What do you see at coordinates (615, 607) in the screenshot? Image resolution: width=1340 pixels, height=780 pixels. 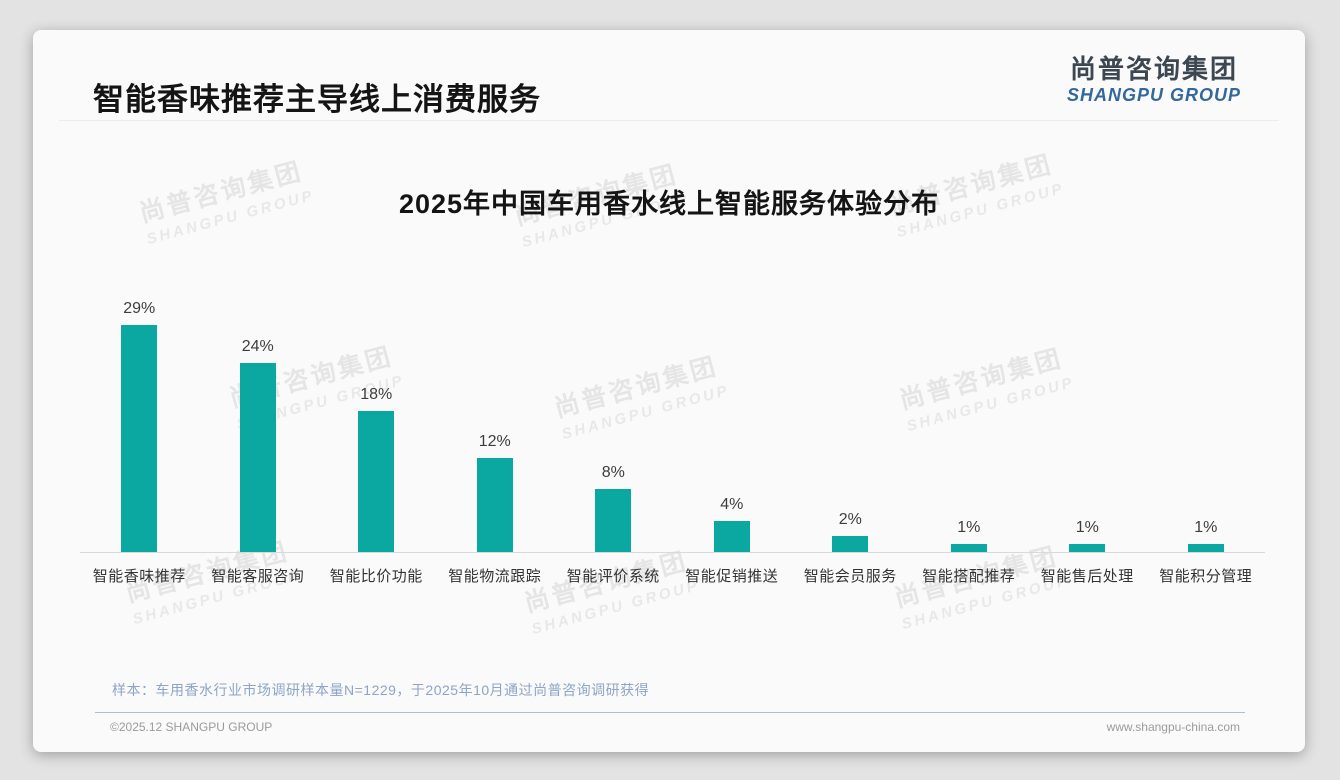 I see `watermark-en-text: SHANGPU GROUP` at bounding box center [615, 607].